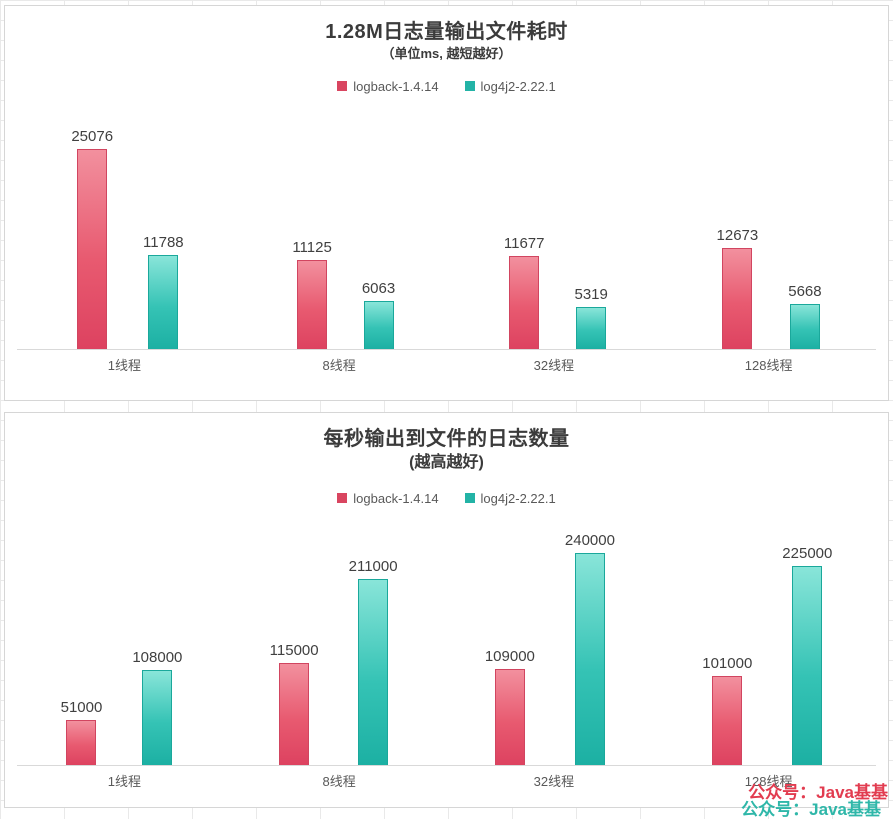 This screenshot has height=819, width=893. I want to click on bar-with-label: 5319, so click(591, 317).